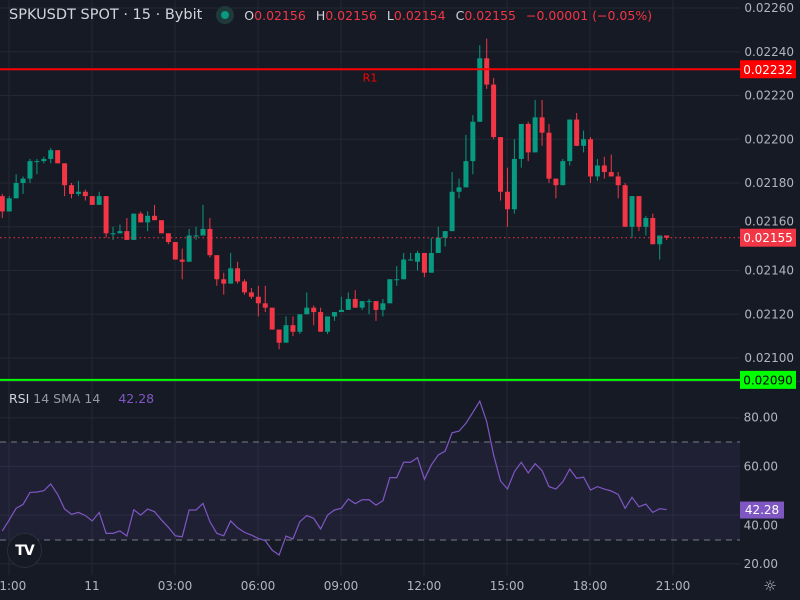  Describe the element at coordinates (106, 15) in the screenshot. I see `symbol-title: SPKUSDT SPOT · 15 · Bybit` at that location.